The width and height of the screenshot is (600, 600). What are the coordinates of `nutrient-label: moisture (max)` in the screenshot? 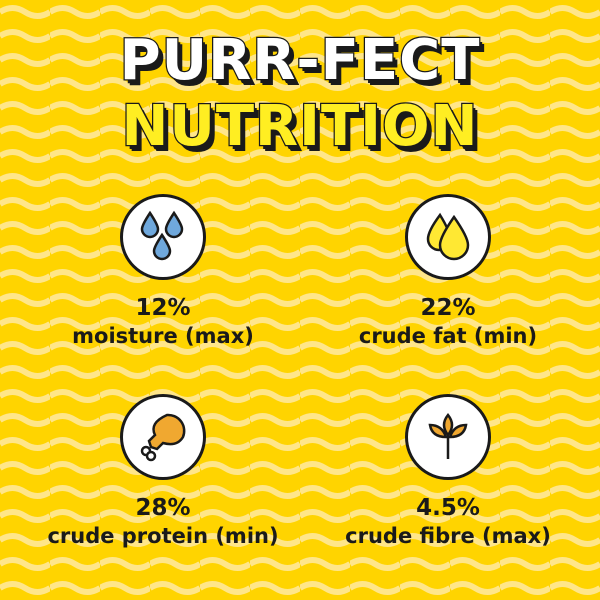 It's located at (163, 336).